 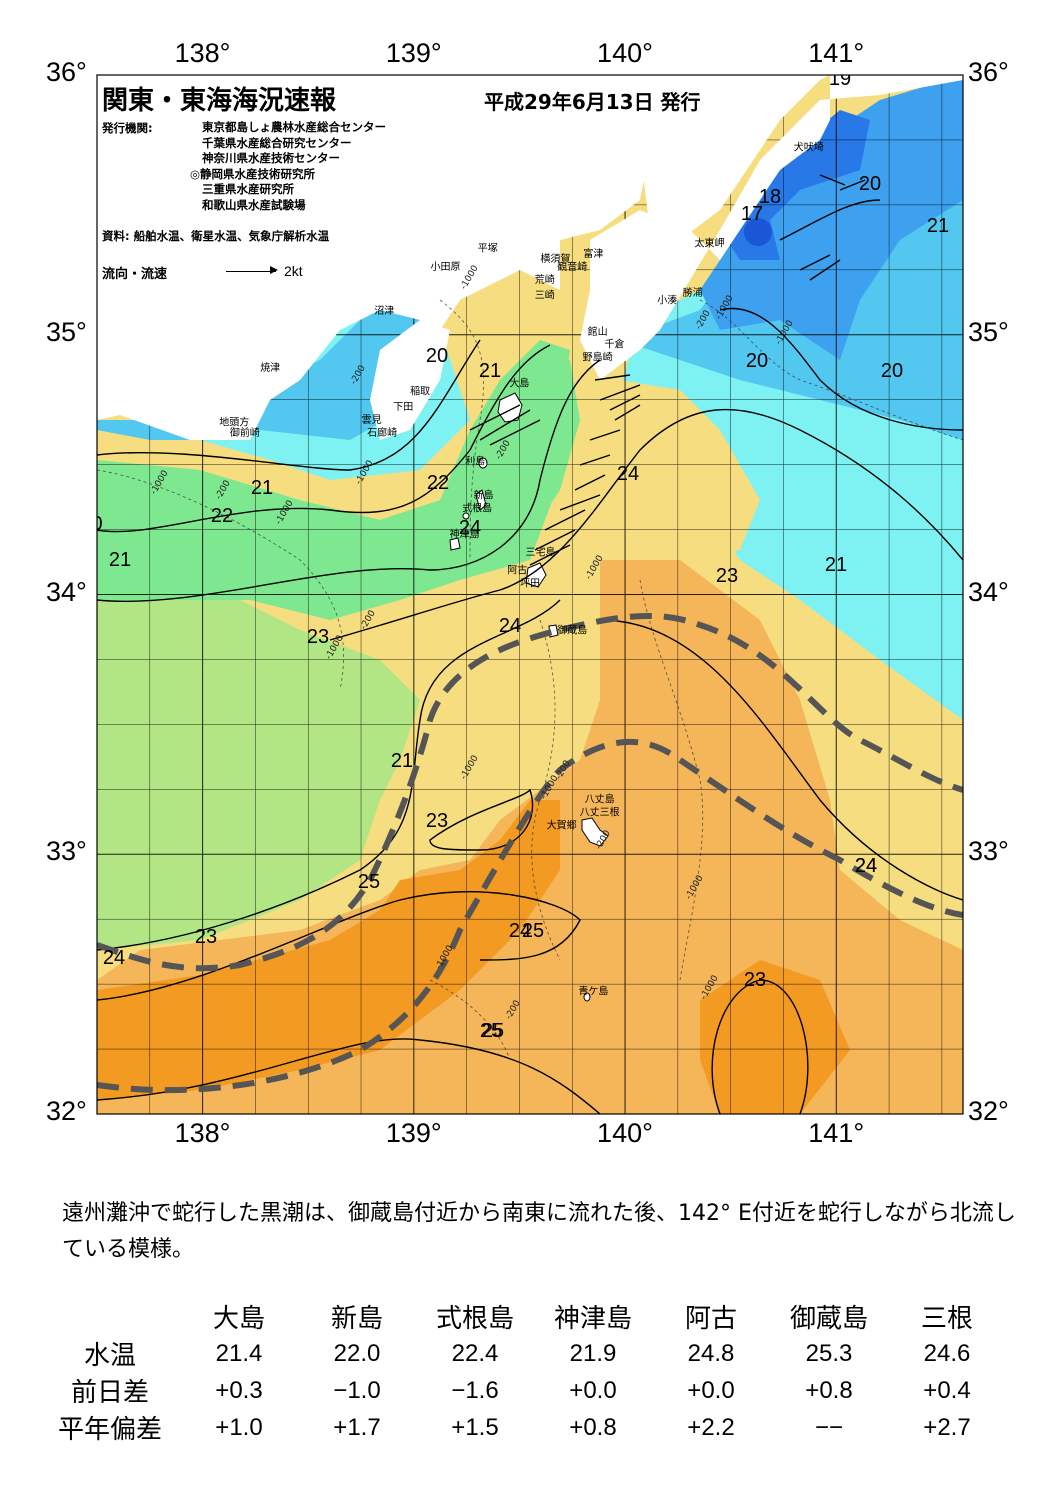 I want to click on isotherm-label: 22, so click(x=222, y=516).